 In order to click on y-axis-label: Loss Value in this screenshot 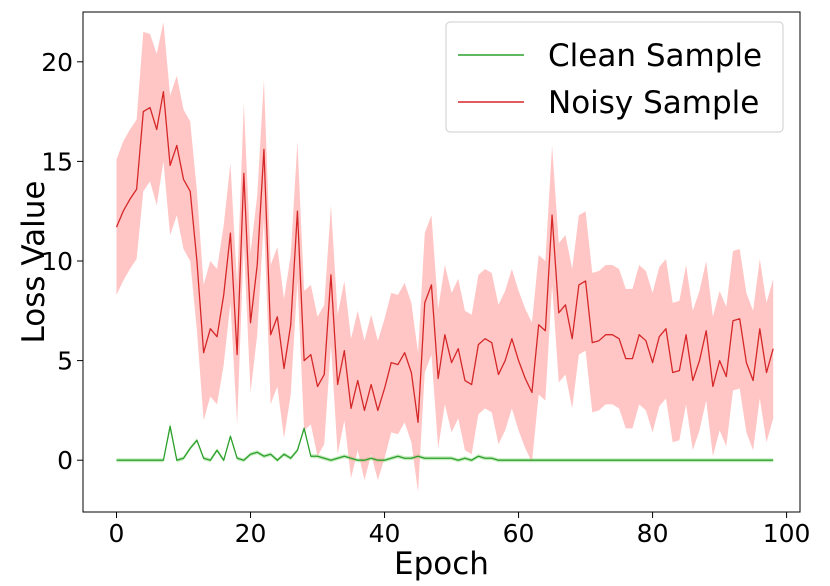, I will do `click(34, 262)`.